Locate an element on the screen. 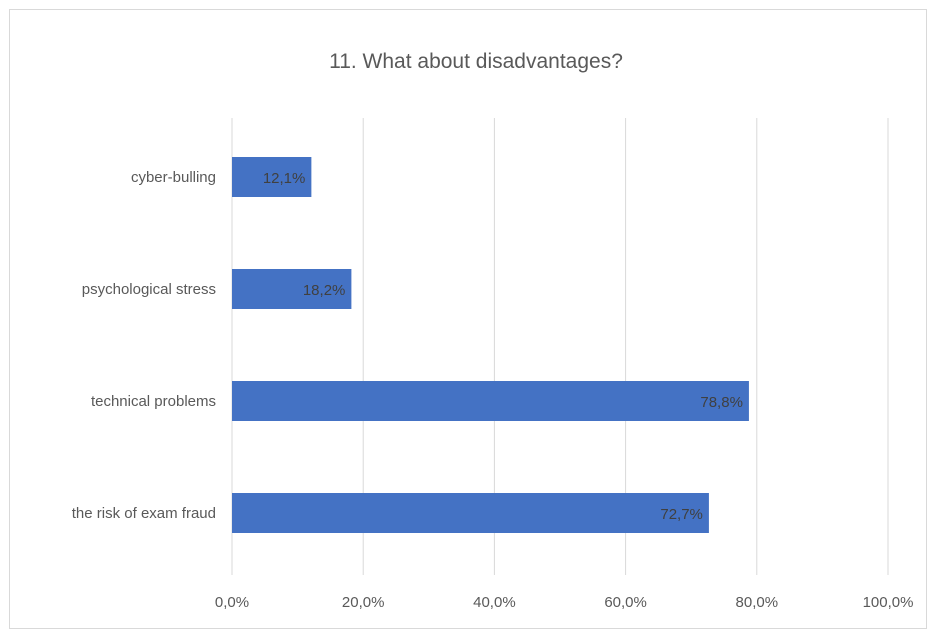 This screenshot has width=936, height=637. x-tick-label: 0,0% is located at coordinates (232, 602).